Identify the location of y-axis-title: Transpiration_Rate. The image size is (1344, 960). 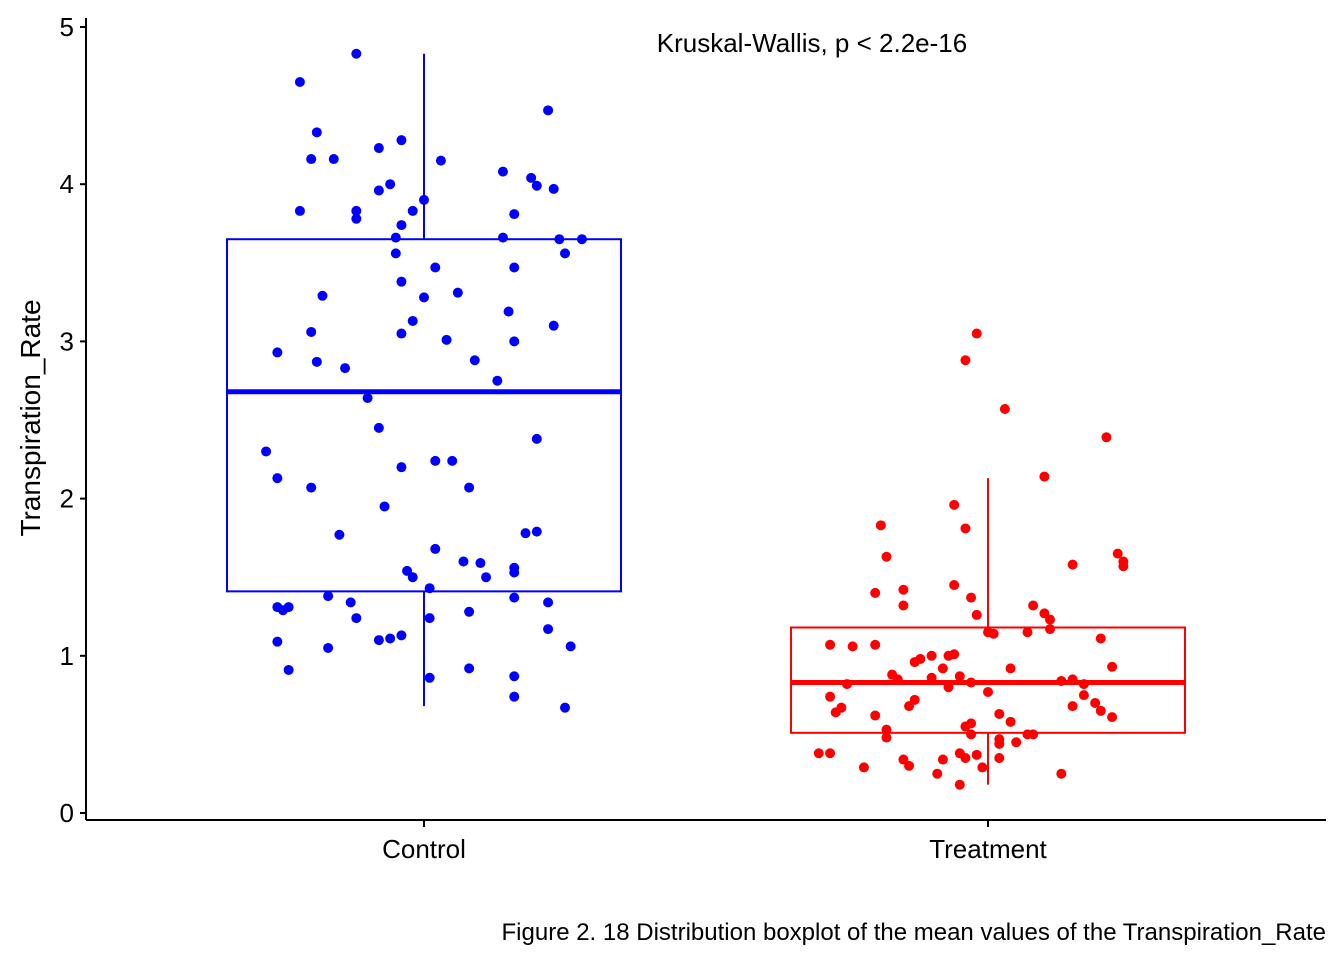
(30, 417).